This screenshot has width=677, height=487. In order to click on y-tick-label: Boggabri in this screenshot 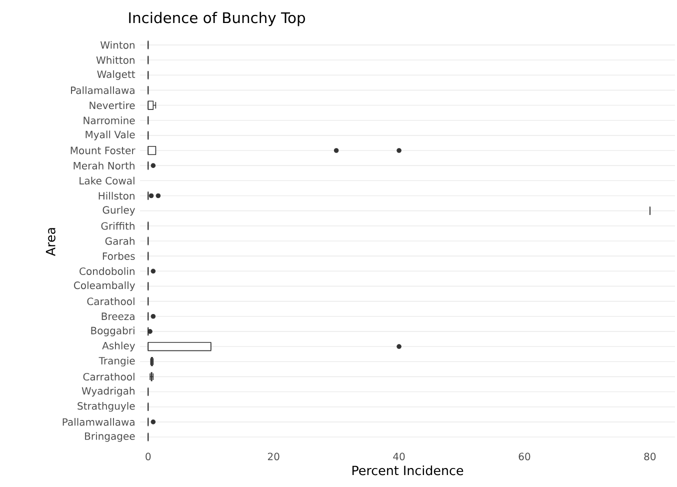, I will do `click(112, 331)`.